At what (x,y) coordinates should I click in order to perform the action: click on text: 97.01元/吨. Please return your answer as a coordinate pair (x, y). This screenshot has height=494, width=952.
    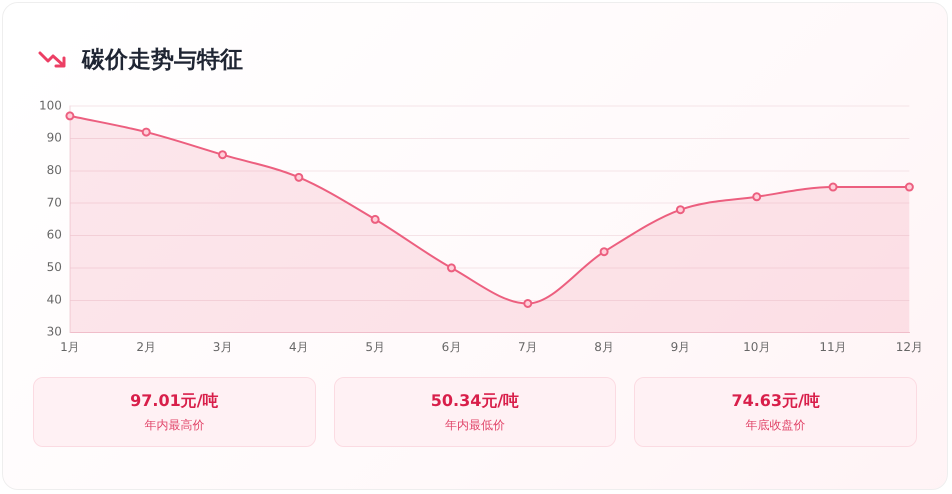
    Looking at the image, I should click on (174, 401).